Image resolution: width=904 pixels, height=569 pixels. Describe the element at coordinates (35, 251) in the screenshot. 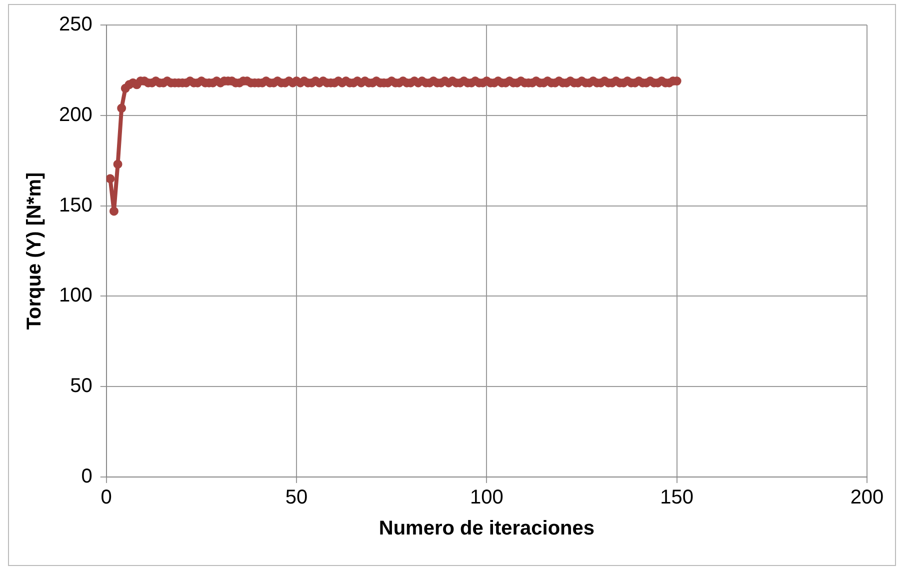

I see `y-axis-title: Torque (Y) [N*m]` at that location.